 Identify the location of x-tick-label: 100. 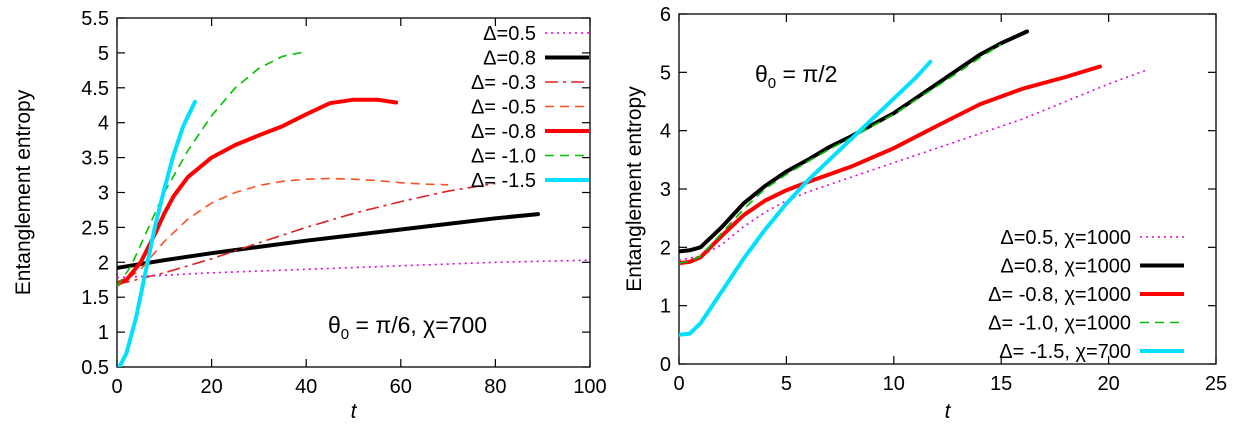
(589, 387).